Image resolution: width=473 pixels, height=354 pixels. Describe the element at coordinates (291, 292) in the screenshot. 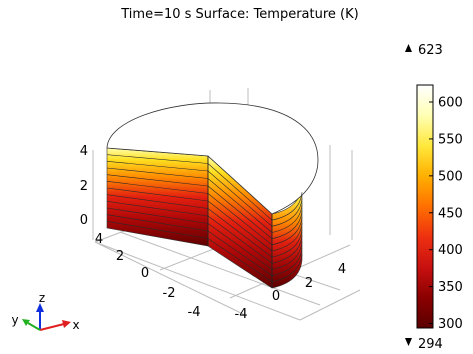

I see `x-axis-ticks: -4 0 2 4` at that location.